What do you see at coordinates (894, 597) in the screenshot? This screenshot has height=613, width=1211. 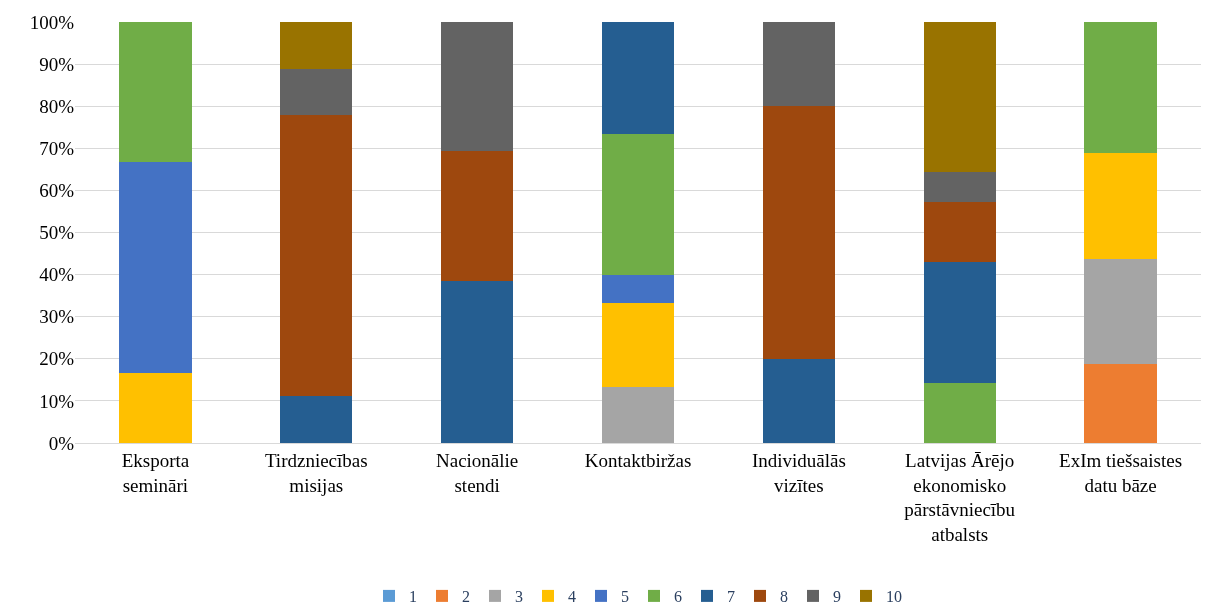 I see `legend-label: 10` at bounding box center [894, 597].